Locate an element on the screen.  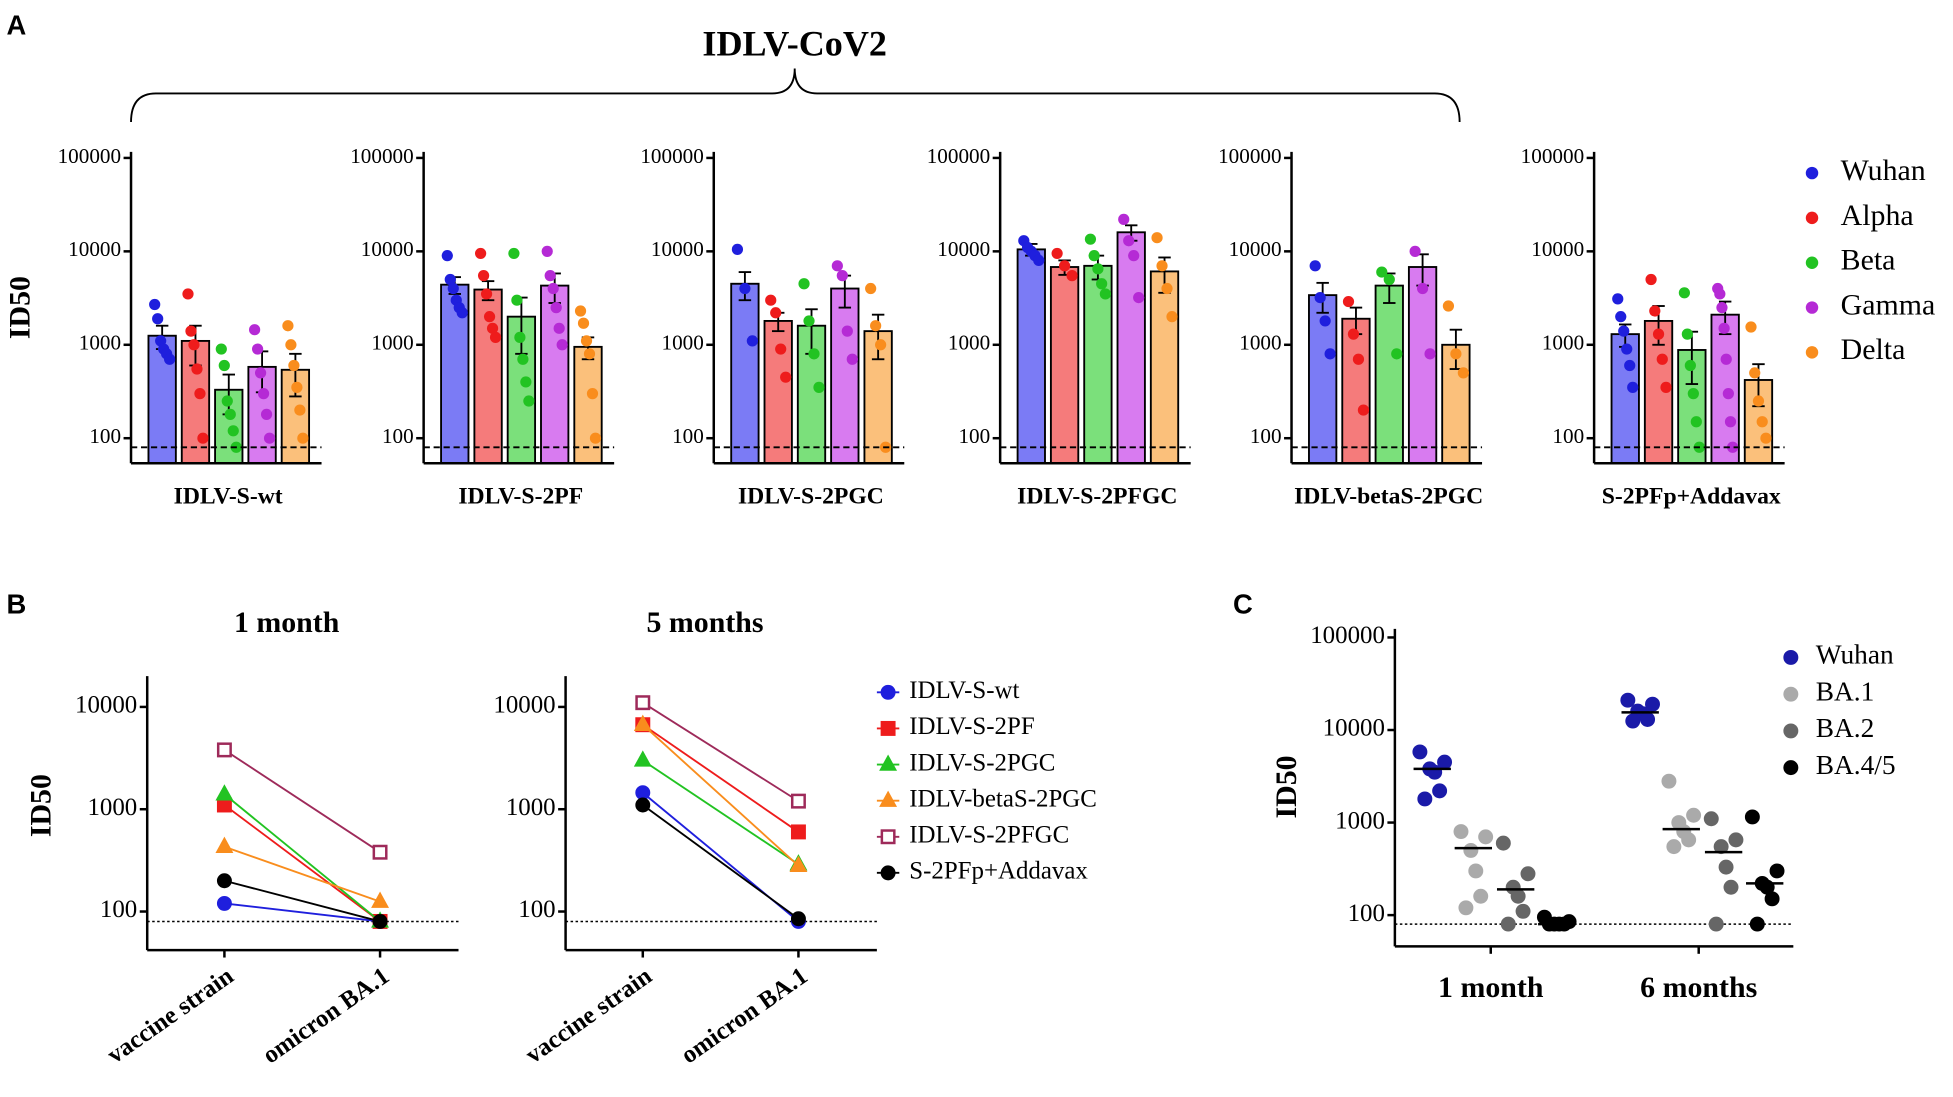
legend-label: BA.2 is located at coordinates (1845, 728).